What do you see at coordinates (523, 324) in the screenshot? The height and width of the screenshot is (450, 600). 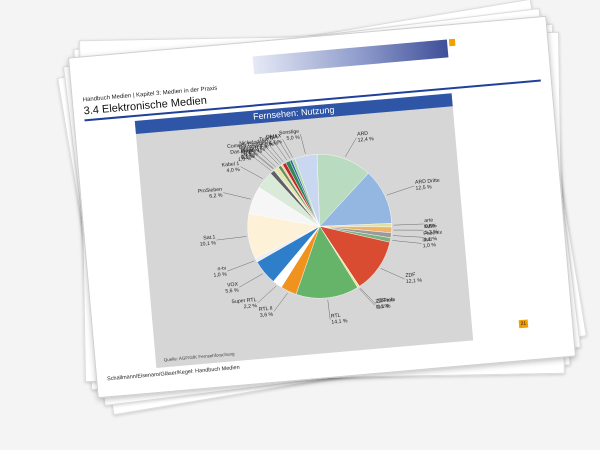 I see `page-number: 21` at bounding box center [523, 324].